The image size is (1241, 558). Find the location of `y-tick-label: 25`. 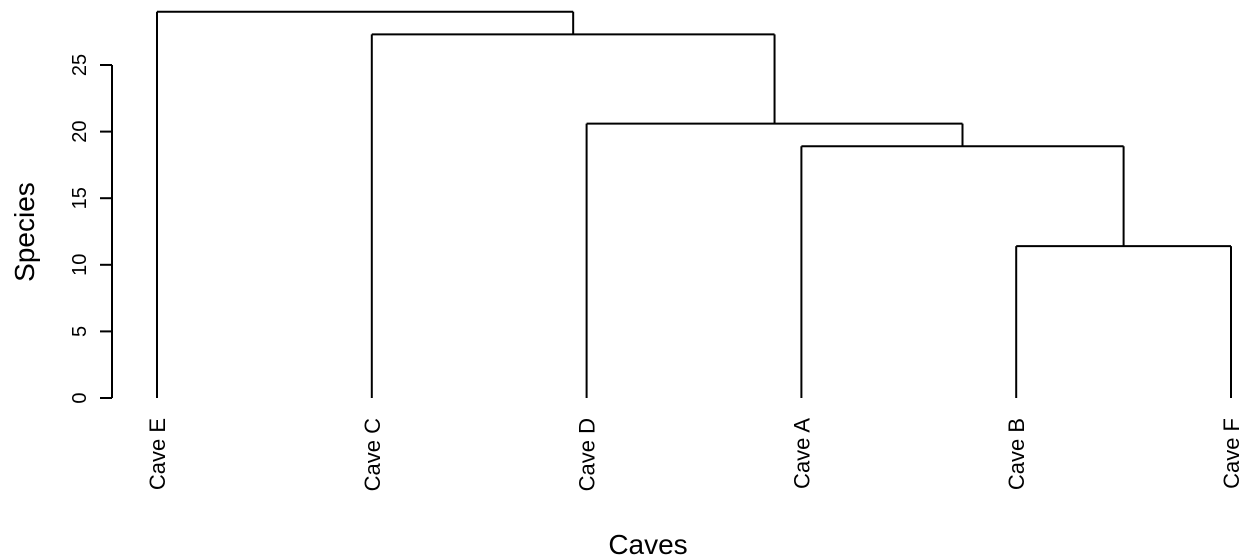

y-tick-label: 25 is located at coordinates (80, 65).